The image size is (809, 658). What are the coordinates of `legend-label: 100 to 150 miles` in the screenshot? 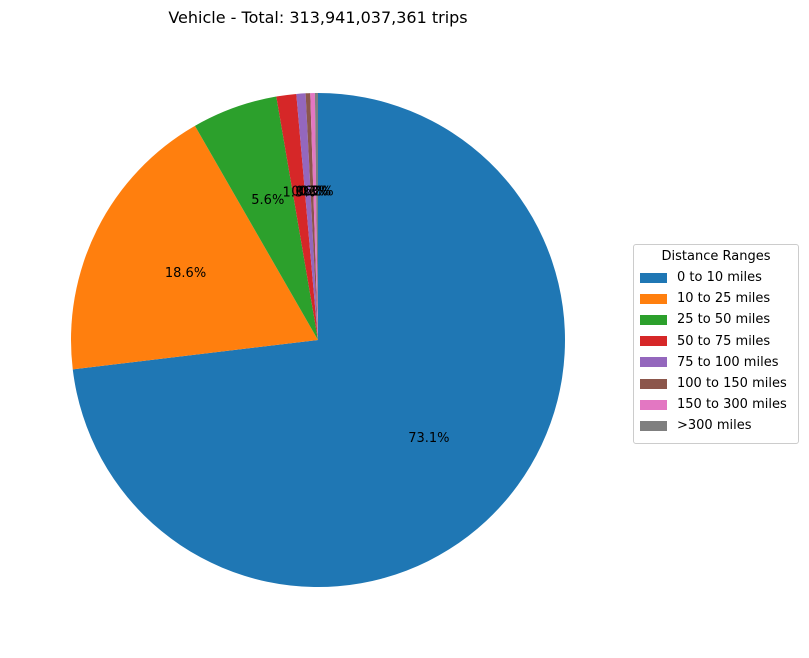 It's located at (732, 384).